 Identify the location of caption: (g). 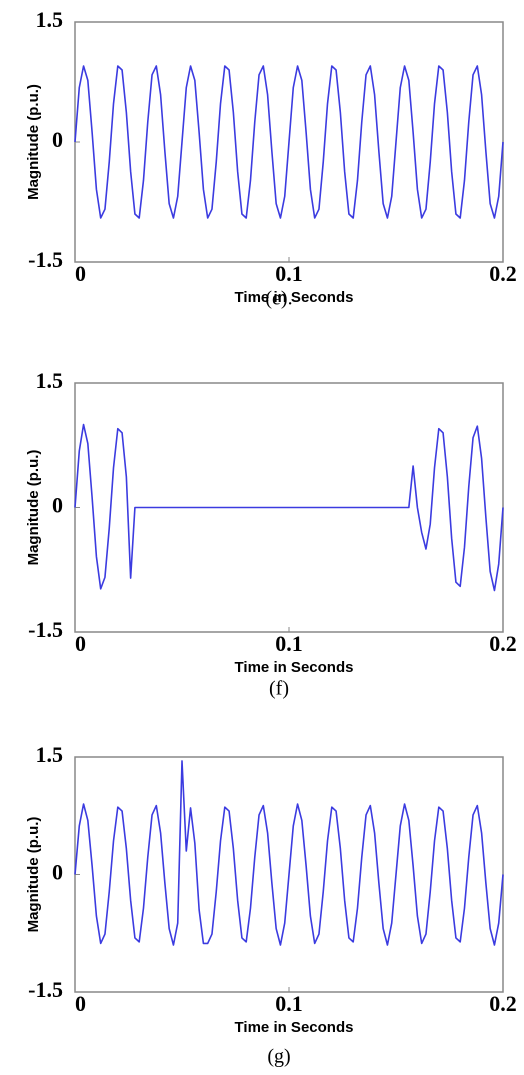
(278, 1057).